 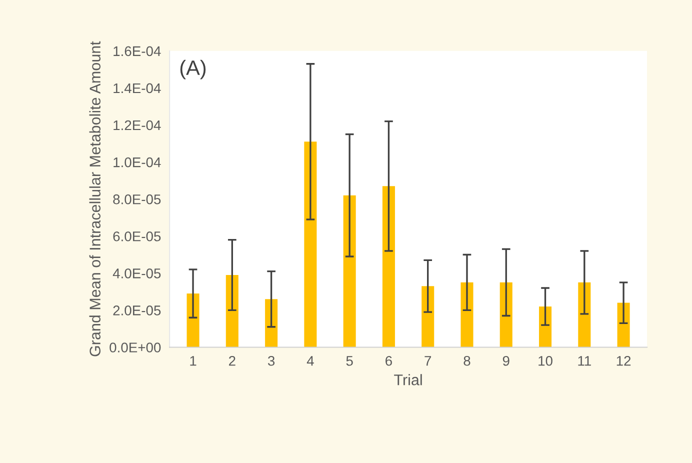 I want to click on y-tick-label: 0.0E+00, so click(x=135, y=347).